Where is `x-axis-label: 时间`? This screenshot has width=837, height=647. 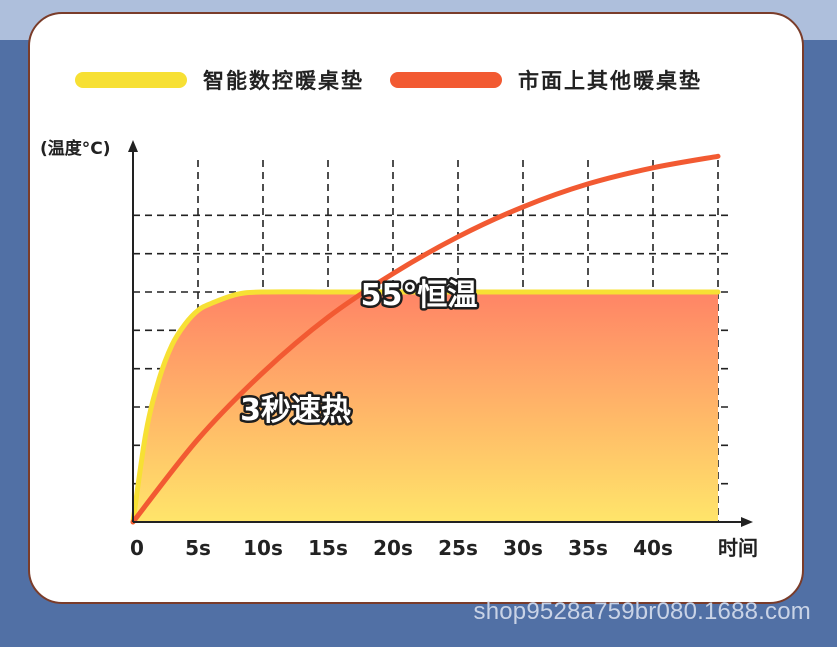 x-axis-label: 时间 is located at coordinates (738, 548).